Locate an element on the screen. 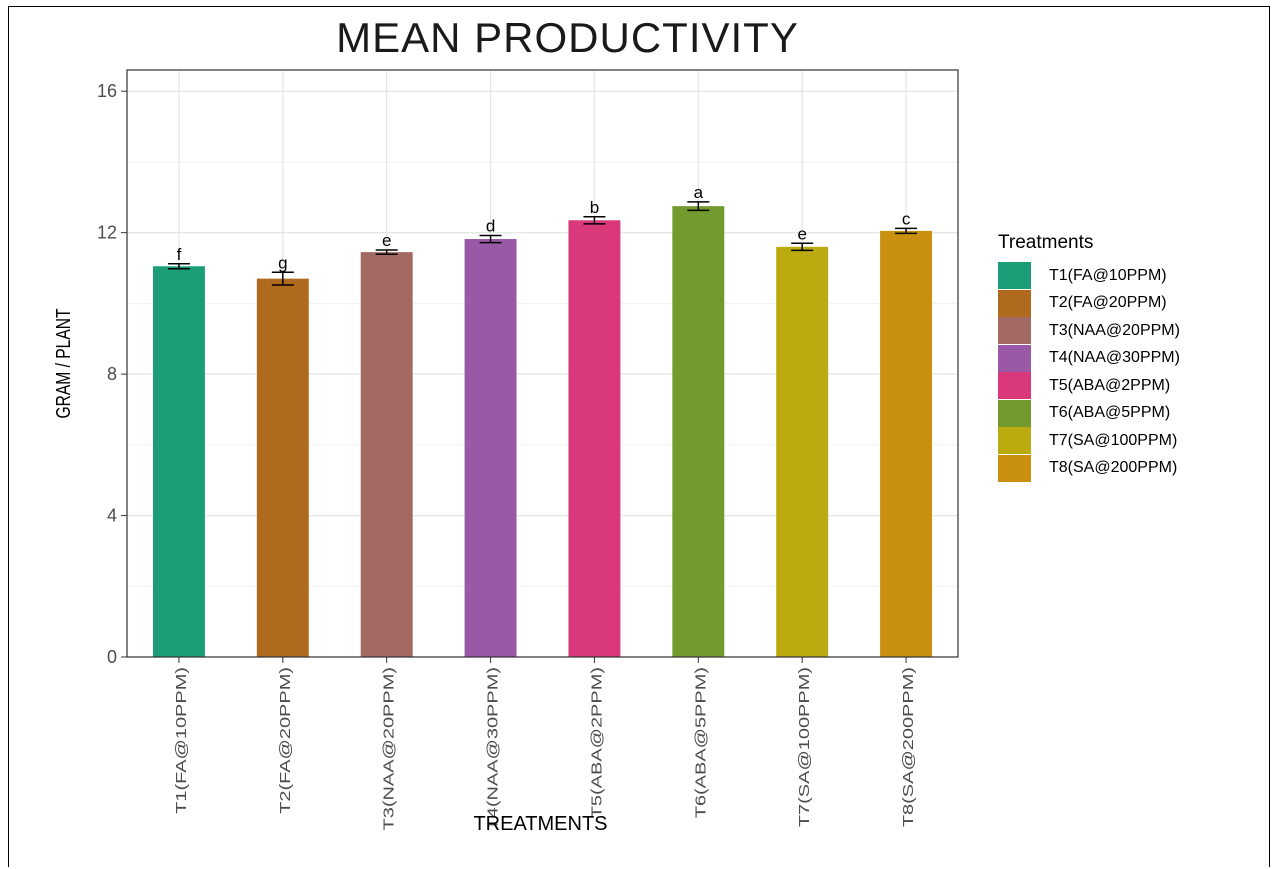 Image resolution: width=1272 pixels, height=869 pixels. legend-item: T1(FA@10PPM) is located at coordinates (1089, 276).